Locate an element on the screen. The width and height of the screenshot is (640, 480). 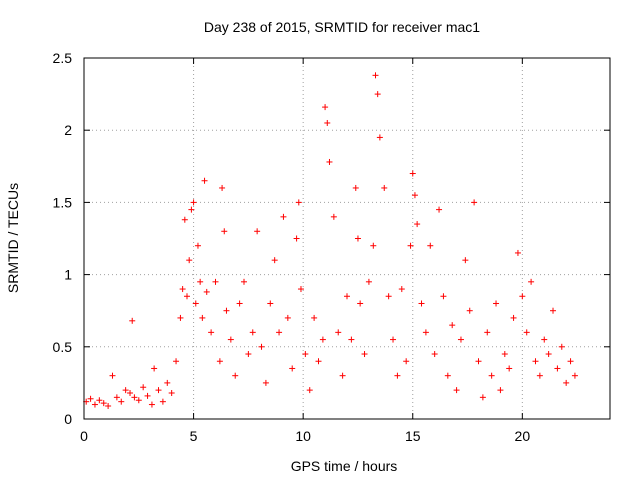
x-tick-label: 10 is located at coordinates (303, 436).